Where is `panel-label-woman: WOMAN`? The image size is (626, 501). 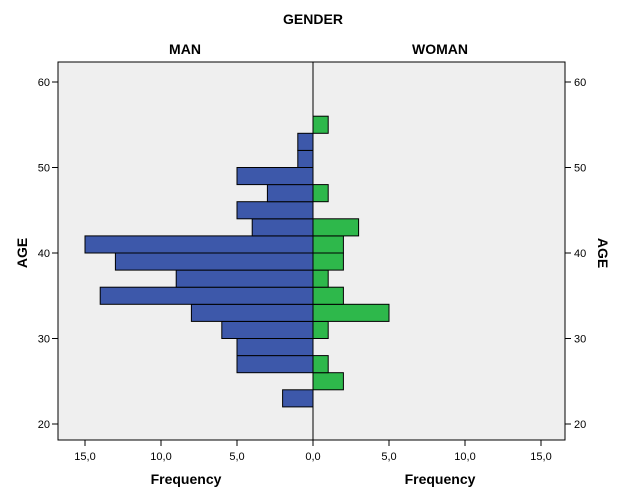
panel-label-woman: WOMAN is located at coordinates (440, 49).